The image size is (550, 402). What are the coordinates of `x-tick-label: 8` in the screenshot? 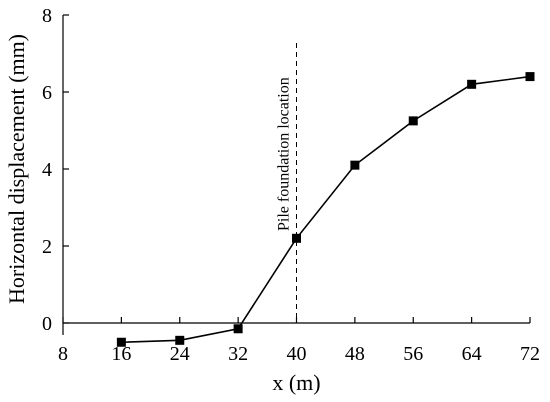 It's located at (63, 354).